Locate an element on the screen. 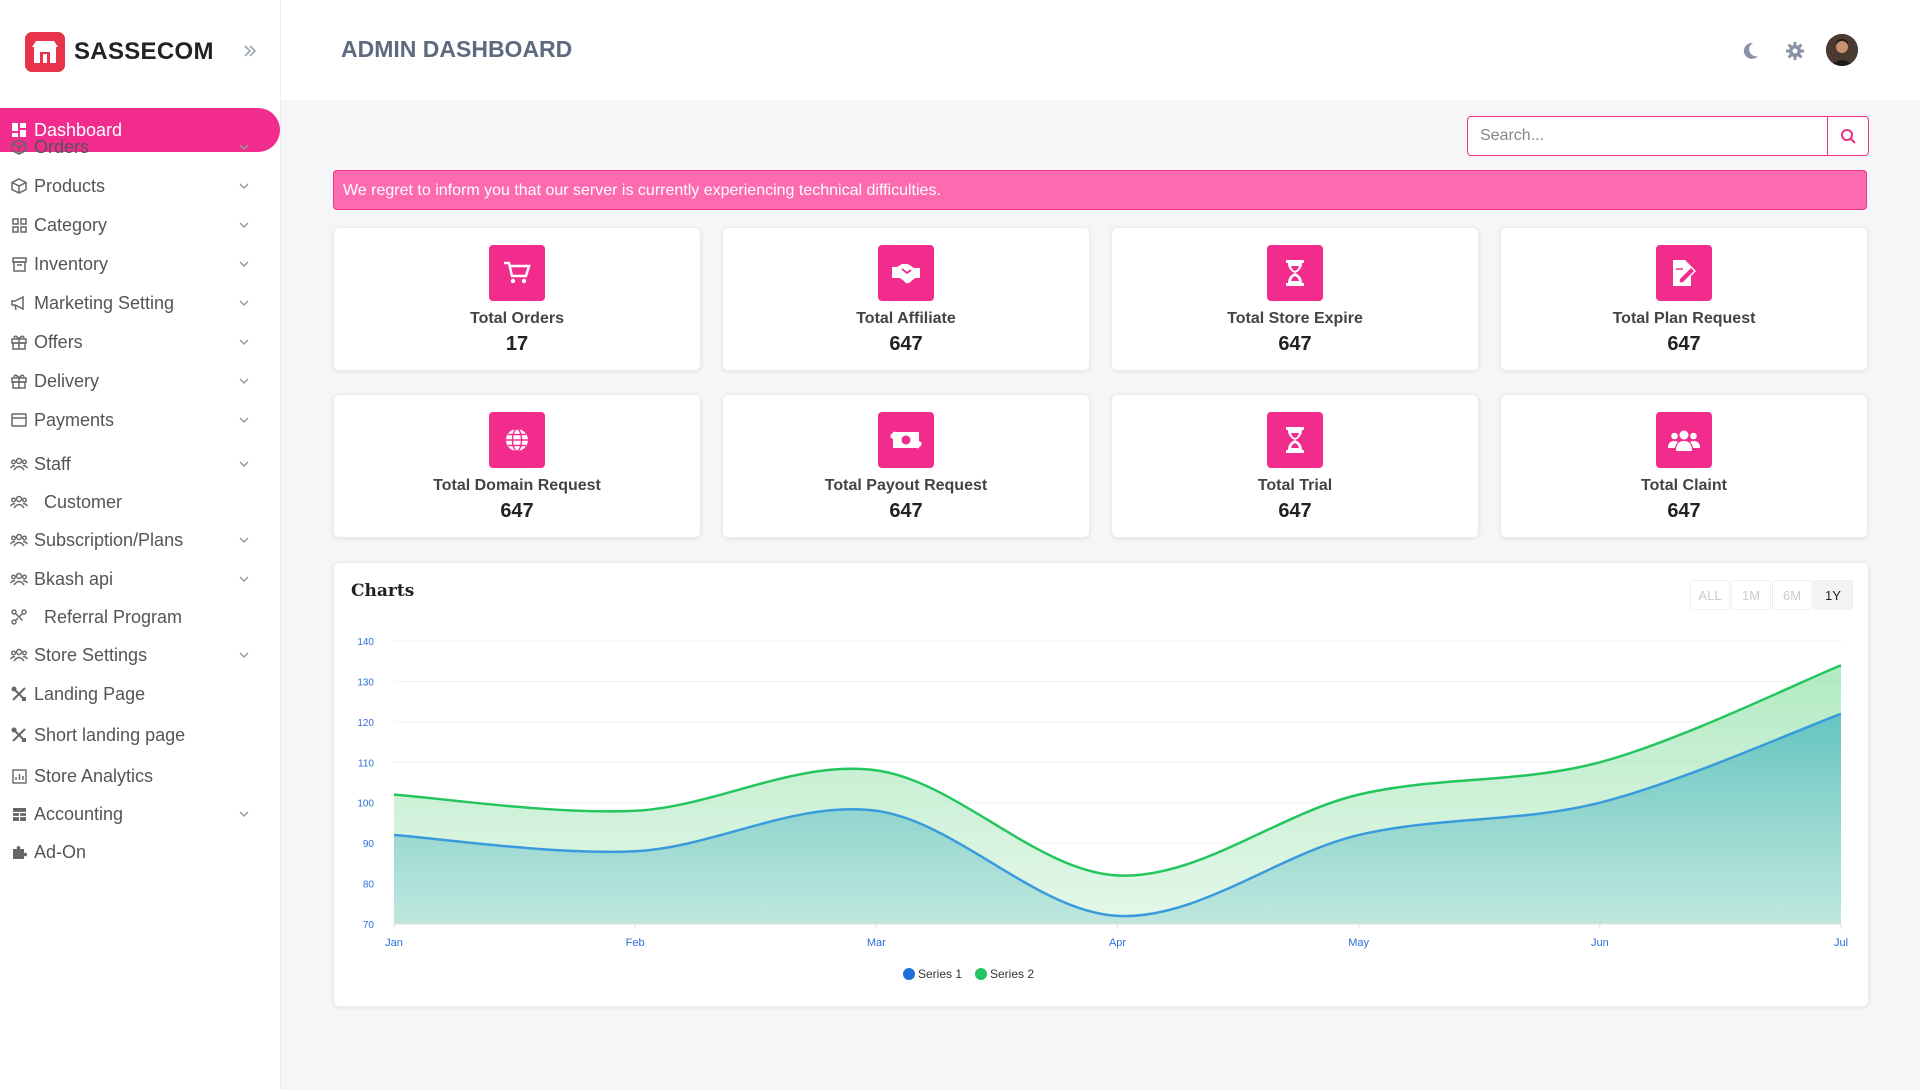 This screenshot has height=1090, width=1920. legend-label: Series 2 is located at coordinates (1012, 974).